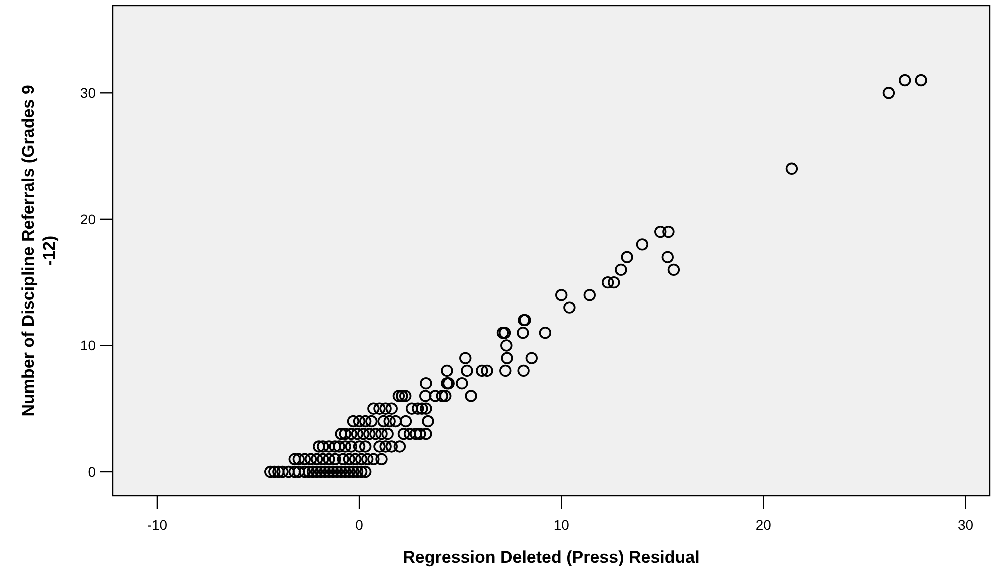 This screenshot has width=1000, height=577. What do you see at coordinates (360, 525) in the screenshot?
I see `x-tick-label: 0` at bounding box center [360, 525].